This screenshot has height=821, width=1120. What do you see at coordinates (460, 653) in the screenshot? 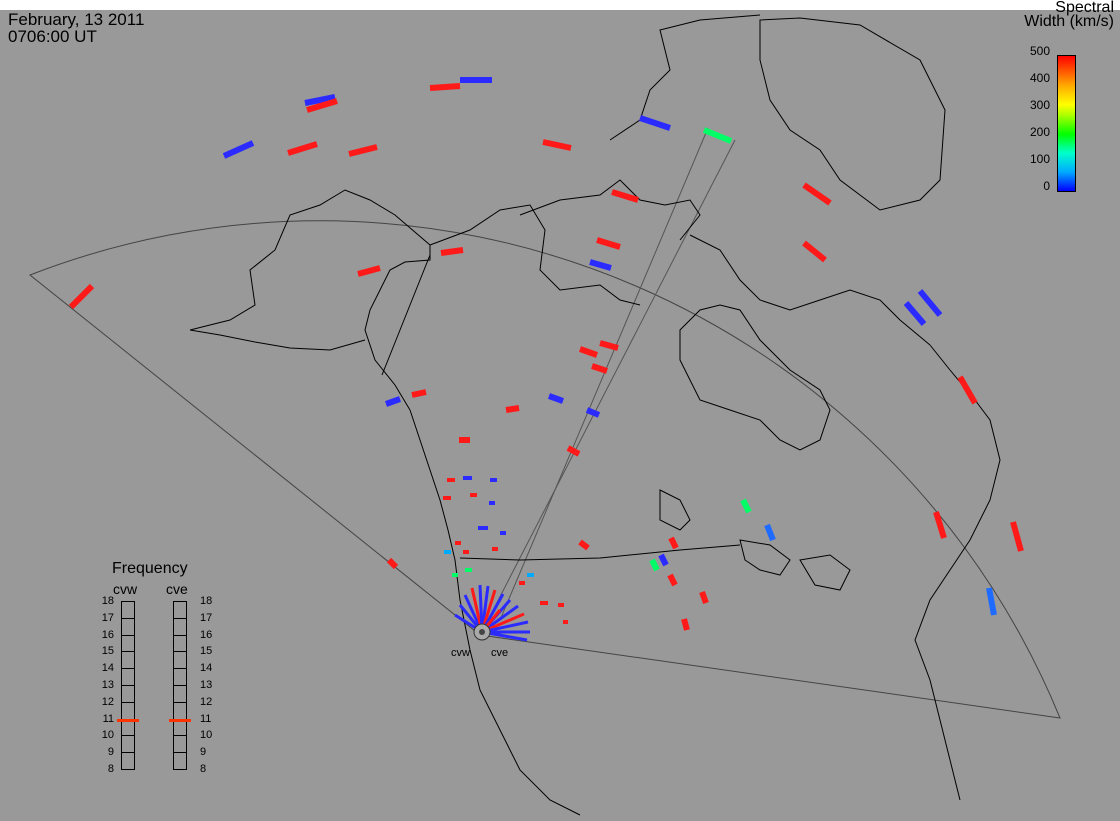
I see `site-label-cvw: cvw` at bounding box center [460, 653].